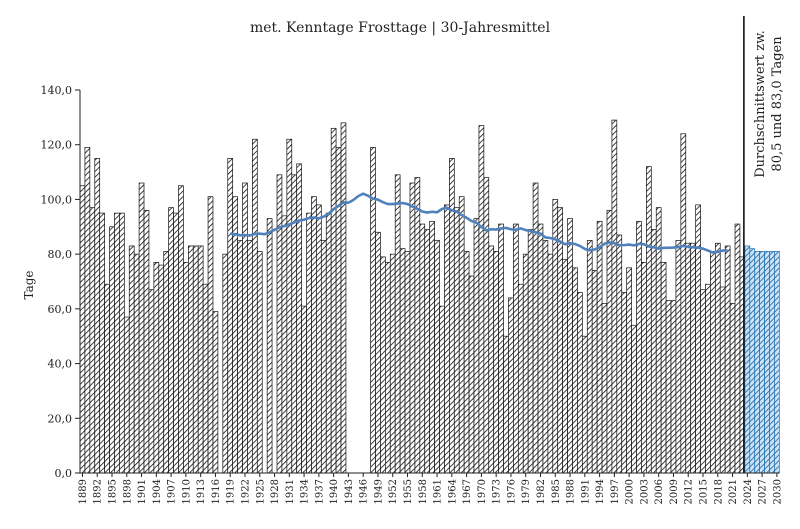 This screenshot has width=800, height=529. Describe the element at coordinates (600, 491) in the screenshot. I see `x-tick-label: 1994` at that location.